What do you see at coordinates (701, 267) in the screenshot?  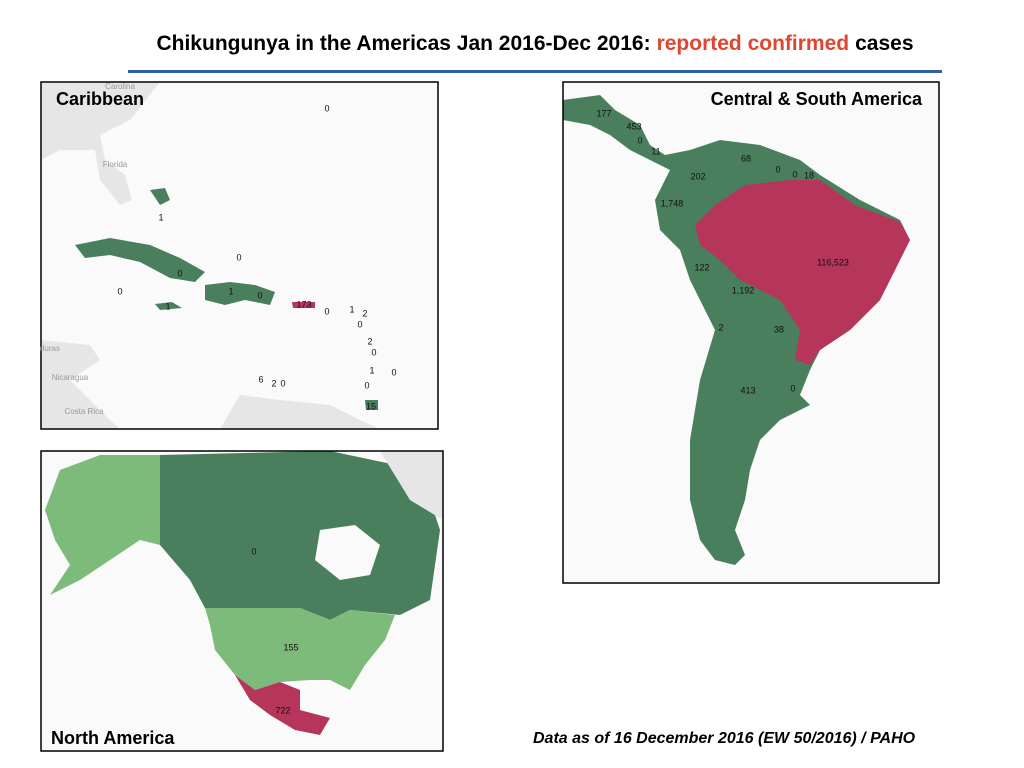 I see `case-count: 122` at bounding box center [701, 267].